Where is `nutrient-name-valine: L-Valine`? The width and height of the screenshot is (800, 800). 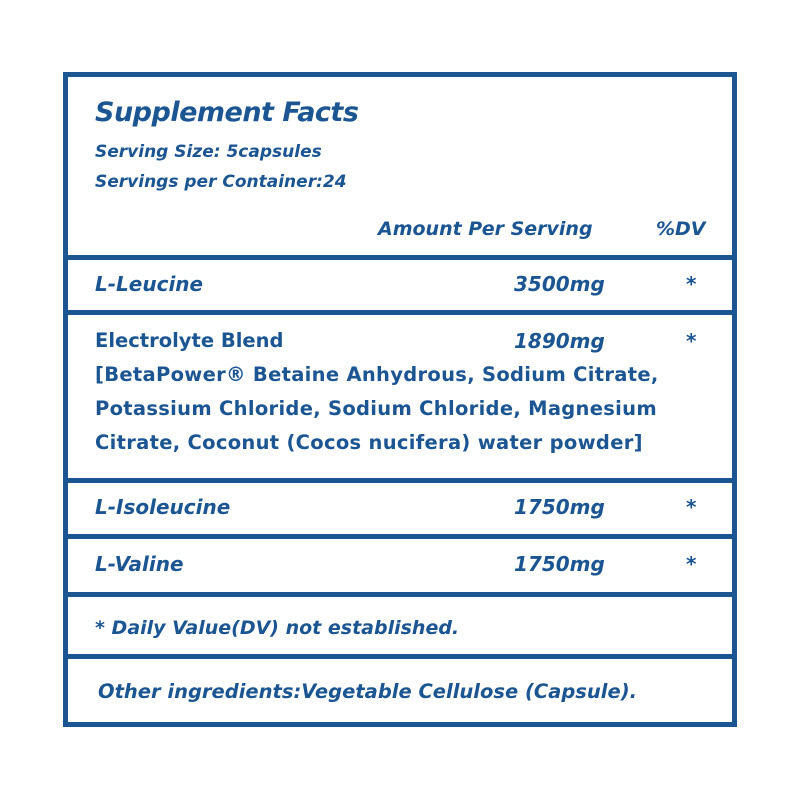 nutrient-name-valine: L-Valine is located at coordinates (139, 564).